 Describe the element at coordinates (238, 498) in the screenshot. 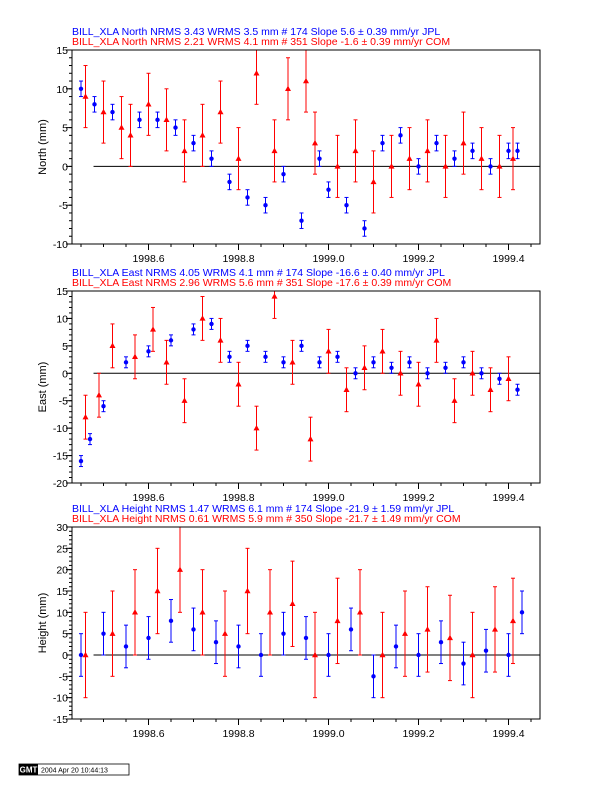

I see `x-tick-label: 1998.8` at that location.